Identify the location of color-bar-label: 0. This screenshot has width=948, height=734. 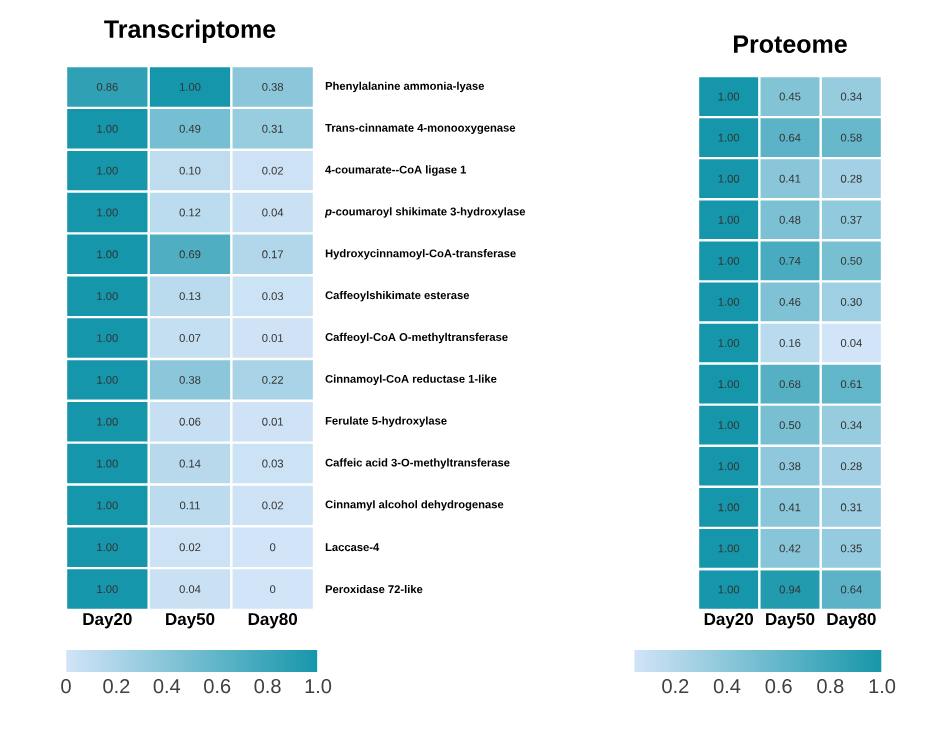
(66, 686).